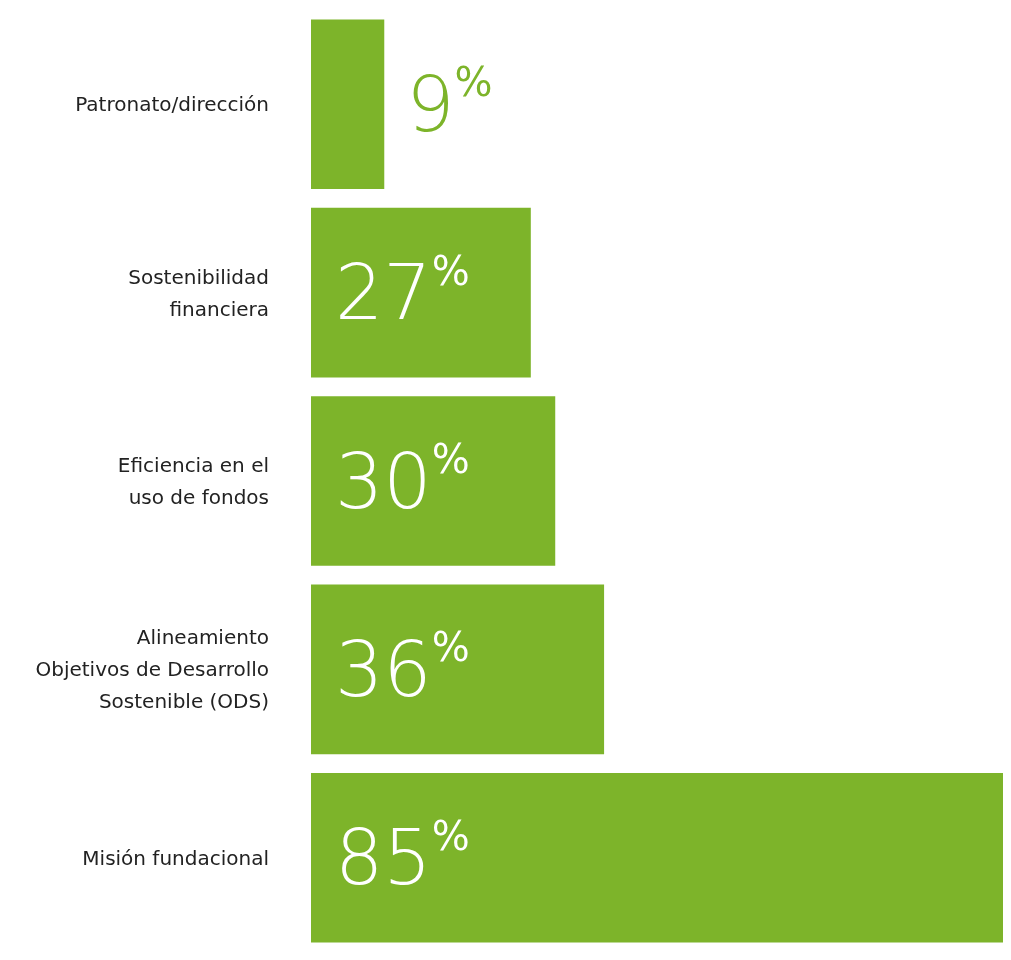 The height and width of the screenshot is (960, 1011). Describe the element at coordinates (175, 857) in the screenshot. I see `y-tick-label: Misión fundacional` at that location.